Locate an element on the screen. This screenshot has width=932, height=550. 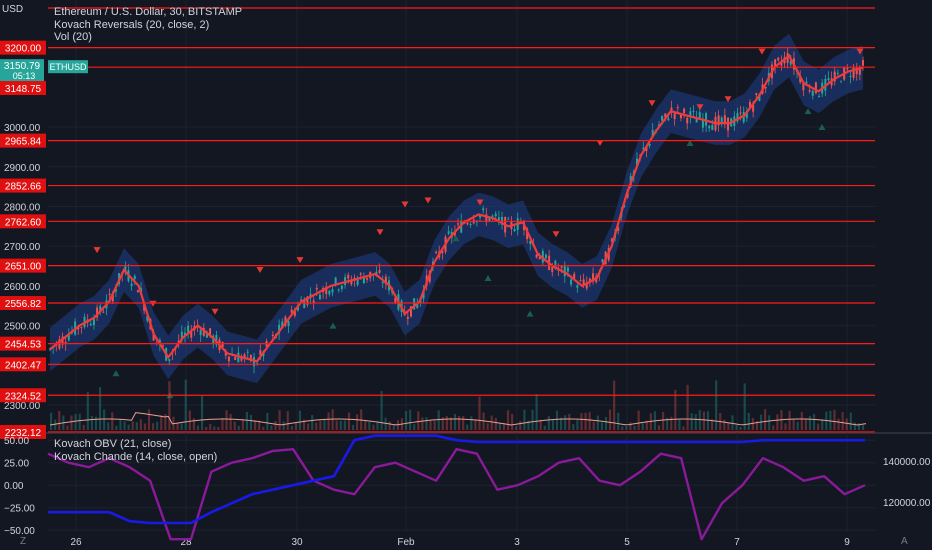
x-tick-label: 5 is located at coordinates (627, 542).